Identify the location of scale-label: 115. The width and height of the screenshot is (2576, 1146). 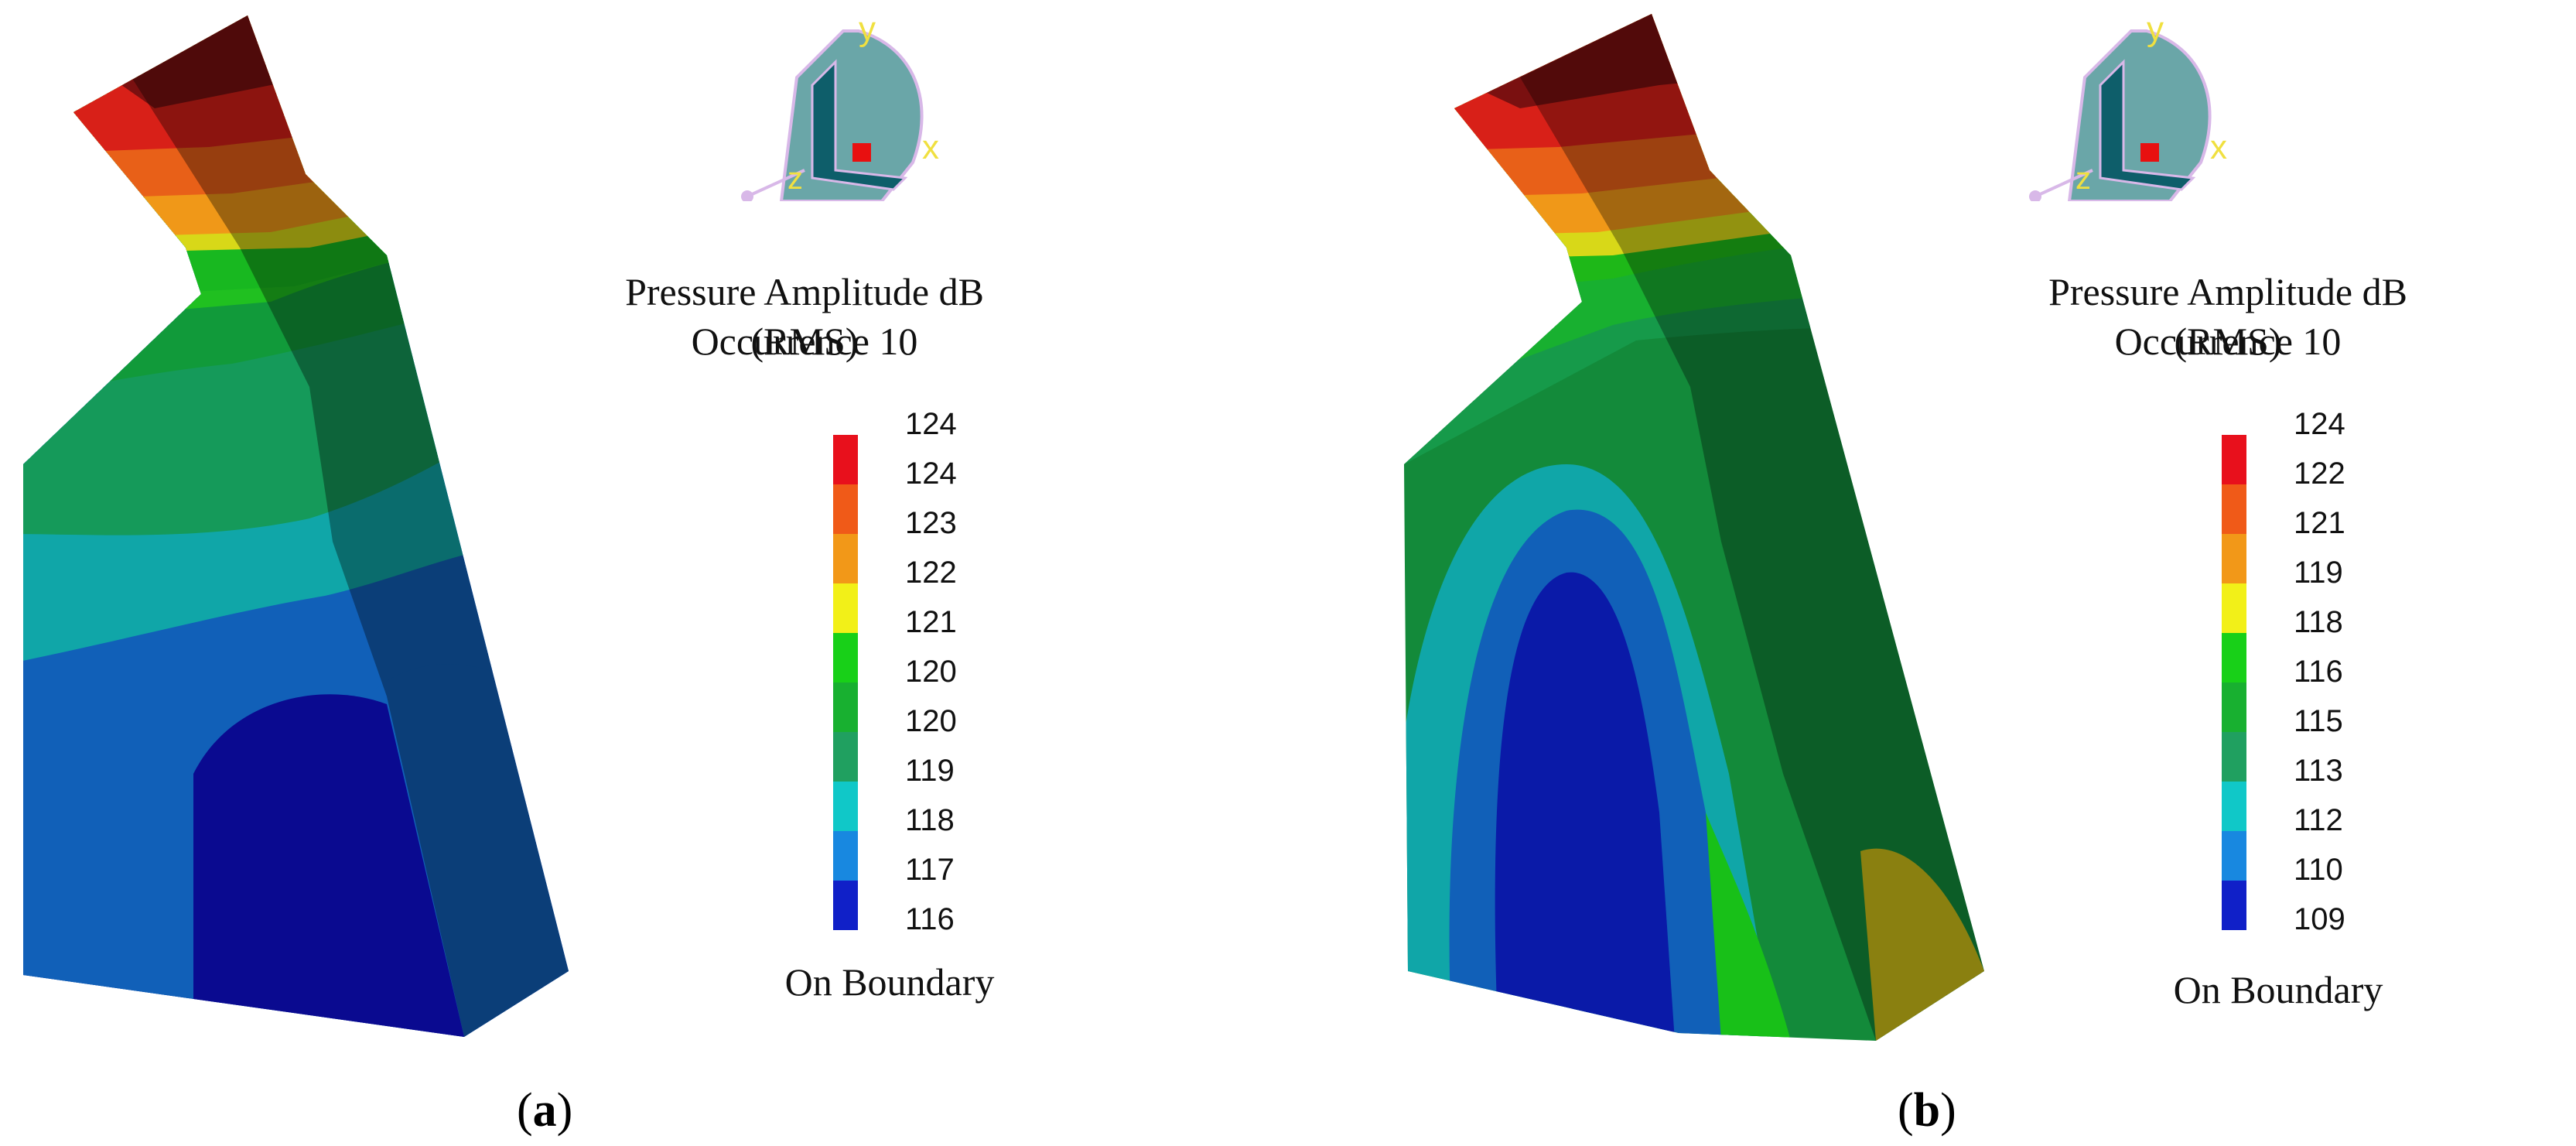
(2318, 721).